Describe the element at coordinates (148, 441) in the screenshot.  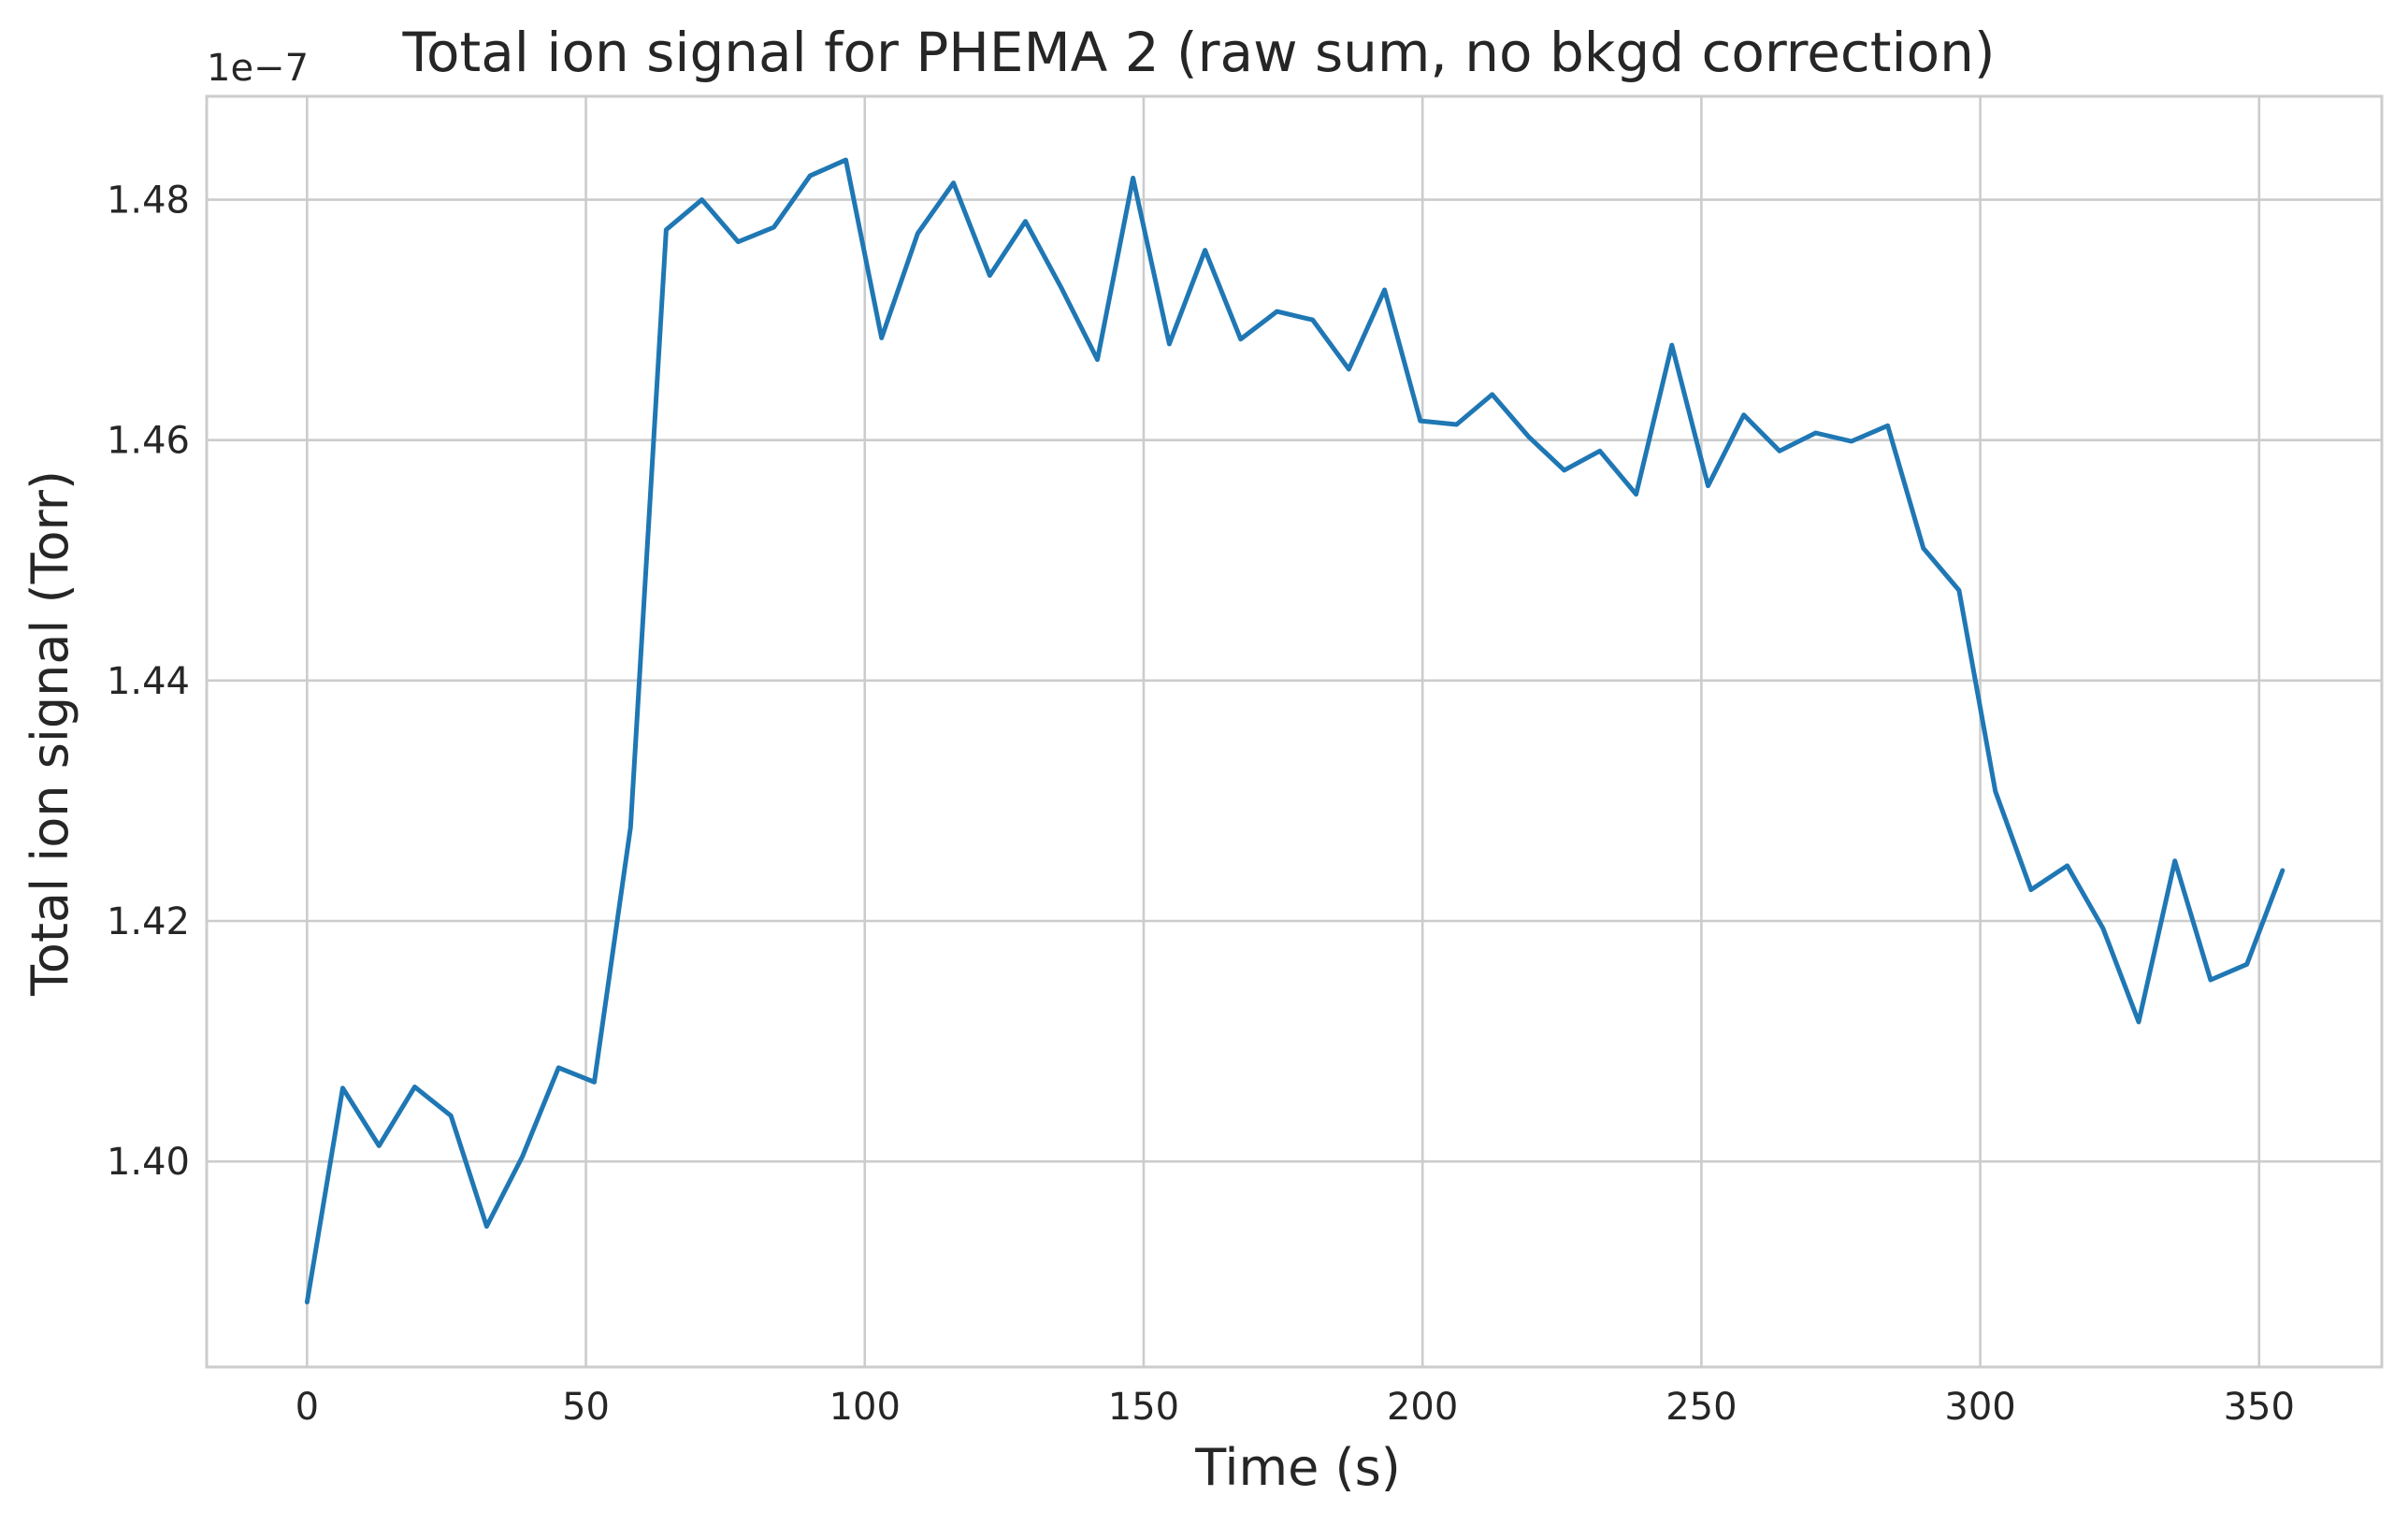
I see `y-tick-label: 1.46` at that location.